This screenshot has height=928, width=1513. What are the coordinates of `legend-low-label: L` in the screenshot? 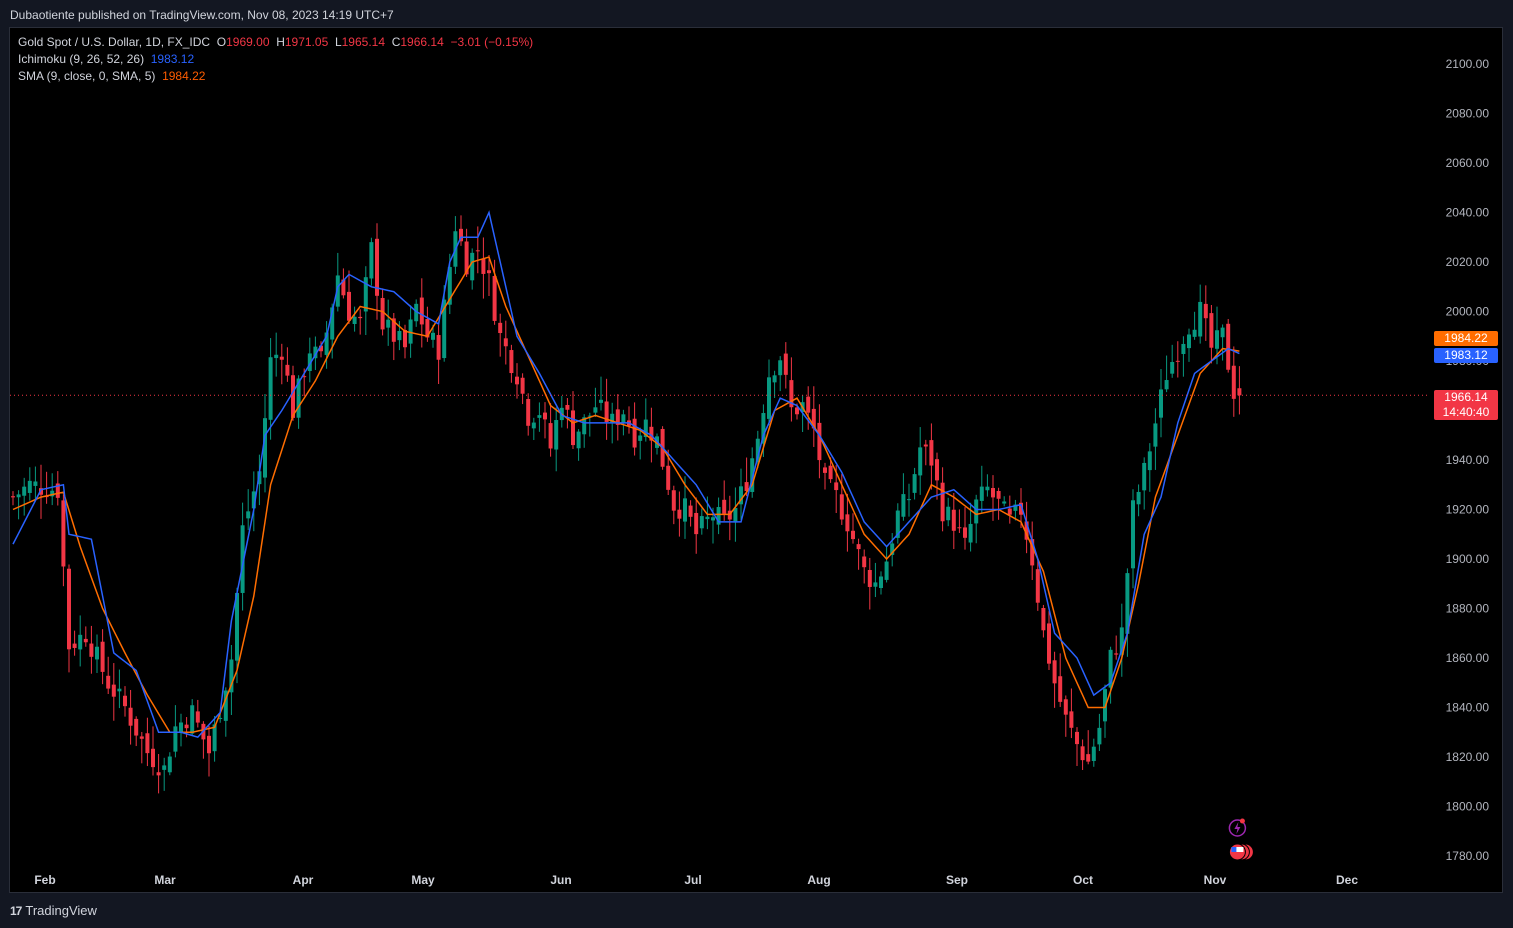 It's located at (338, 42).